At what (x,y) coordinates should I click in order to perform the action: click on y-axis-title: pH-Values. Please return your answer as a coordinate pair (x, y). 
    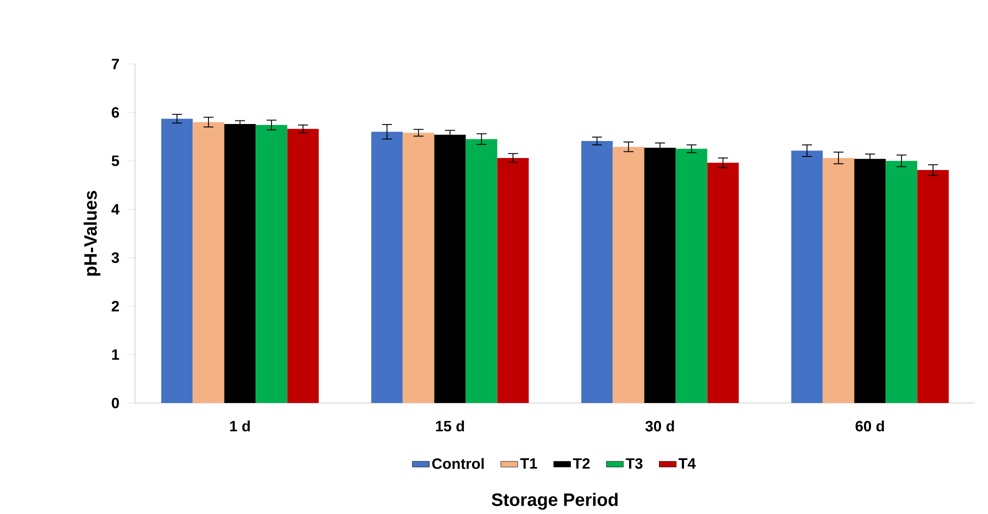
    Looking at the image, I should click on (92, 233).